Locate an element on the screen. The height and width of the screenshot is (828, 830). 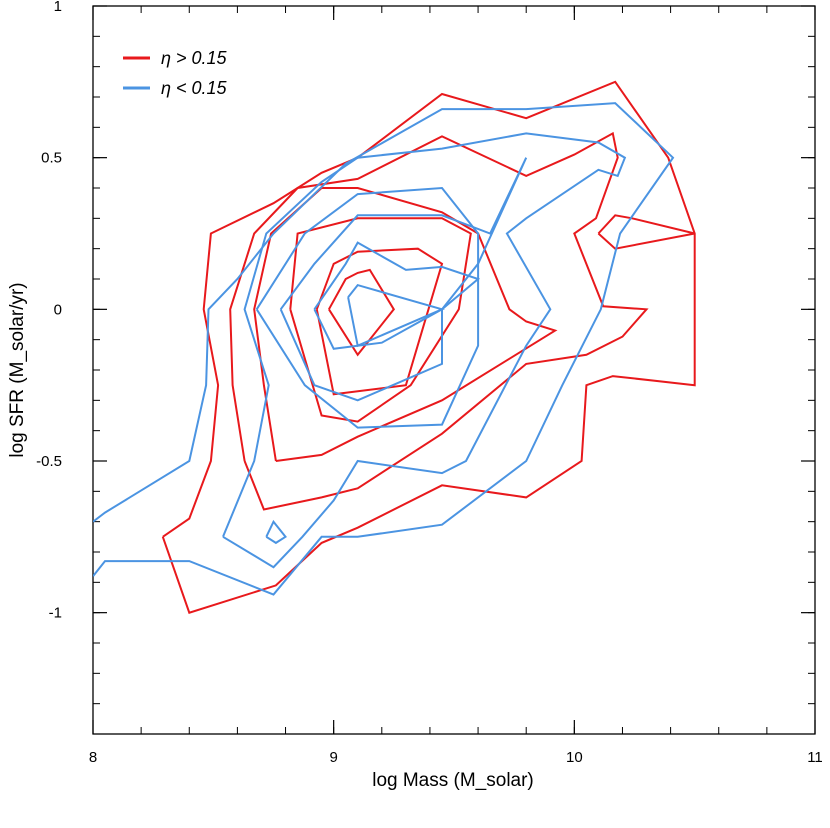
legend-label-series-1: η > 0.15 is located at coordinates (194, 58).